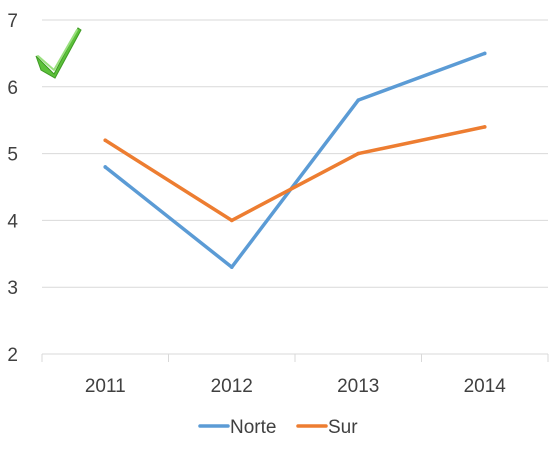  Describe the element at coordinates (231, 220) in the screenshot. I see `data-point-sur-2012` at that location.